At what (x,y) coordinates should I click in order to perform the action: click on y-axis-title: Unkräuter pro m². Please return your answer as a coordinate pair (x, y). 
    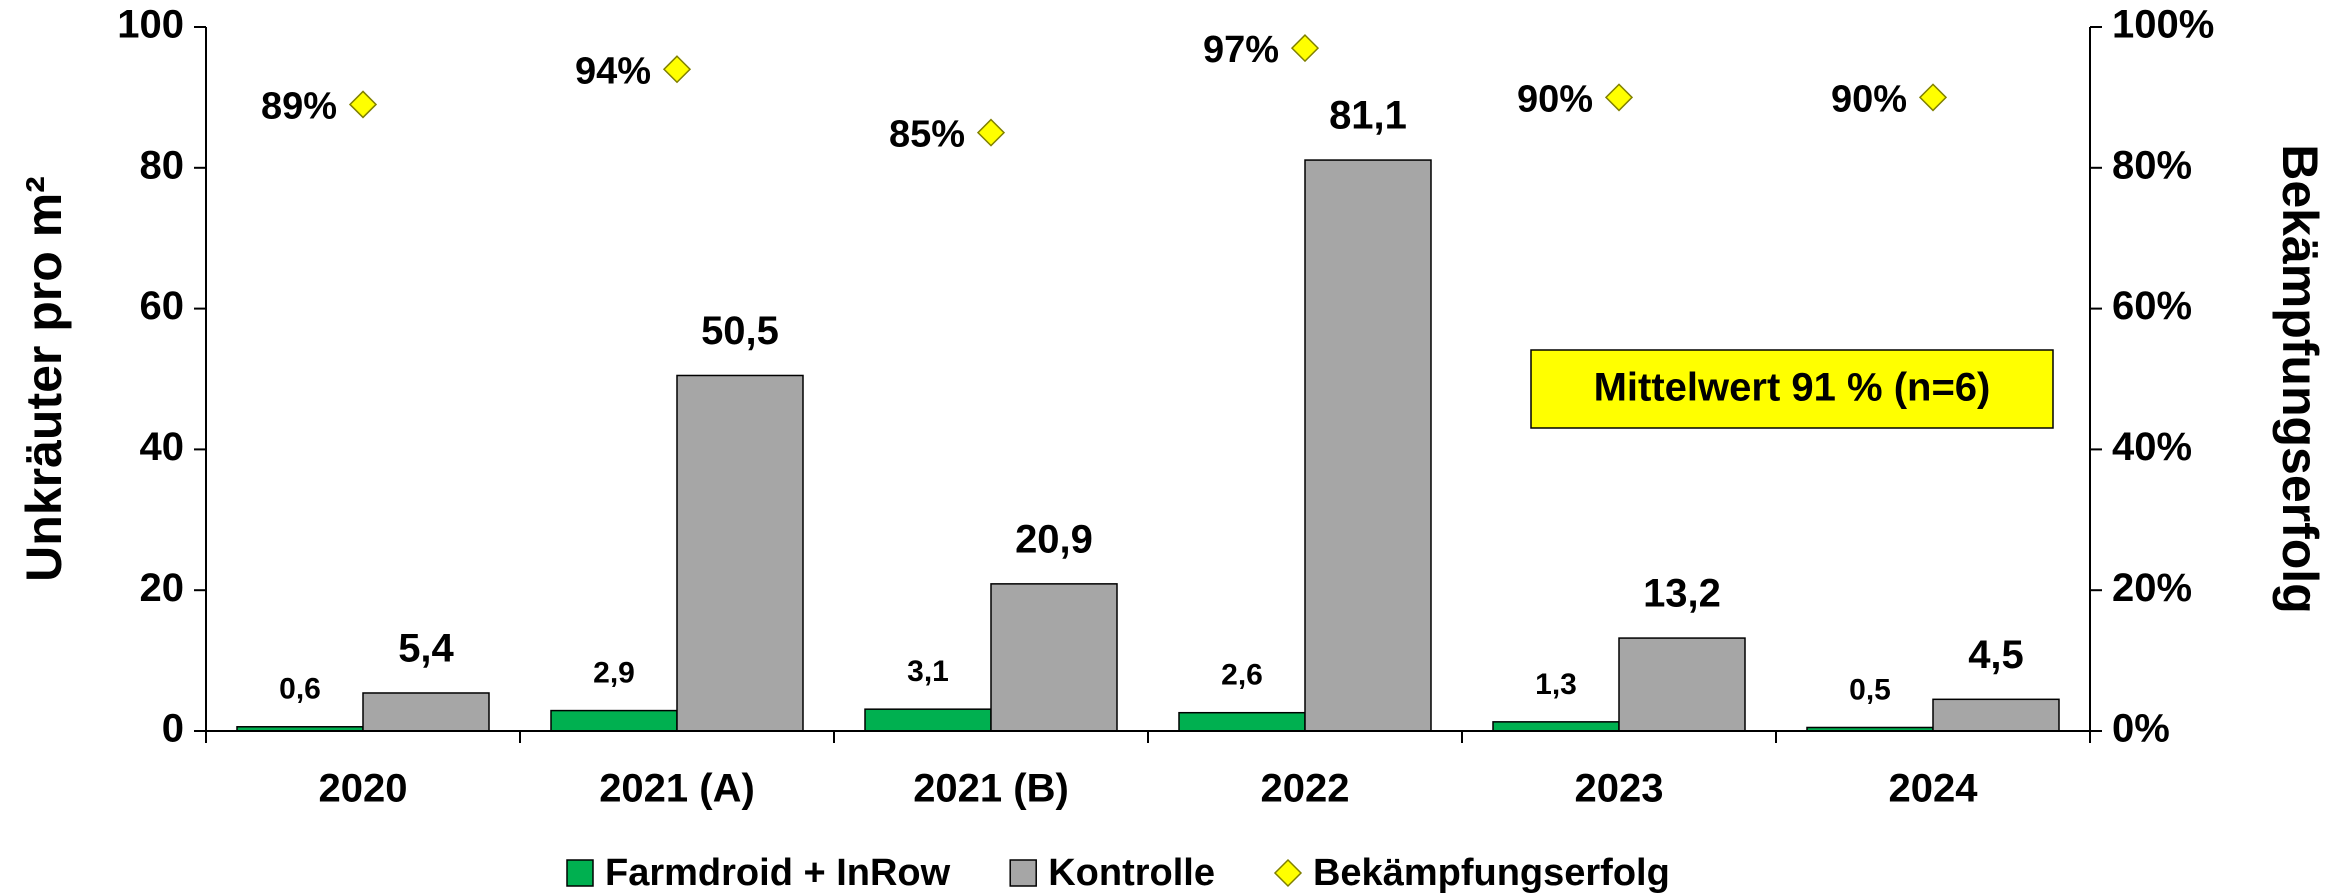
    Looking at the image, I should click on (44, 379).